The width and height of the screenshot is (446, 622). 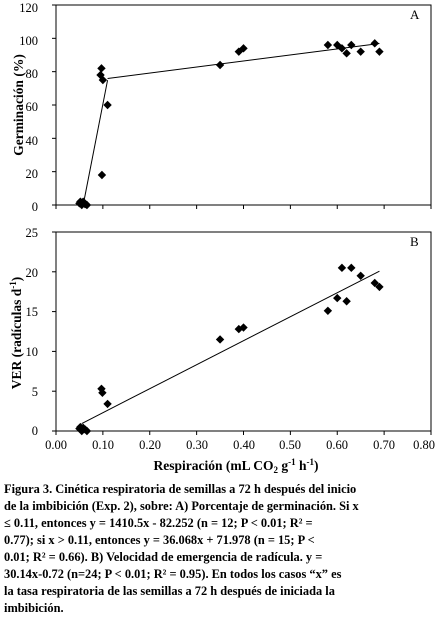 What do you see at coordinates (244, 445) in the screenshot?
I see `x-tick: 0.40` at bounding box center [244, 445].